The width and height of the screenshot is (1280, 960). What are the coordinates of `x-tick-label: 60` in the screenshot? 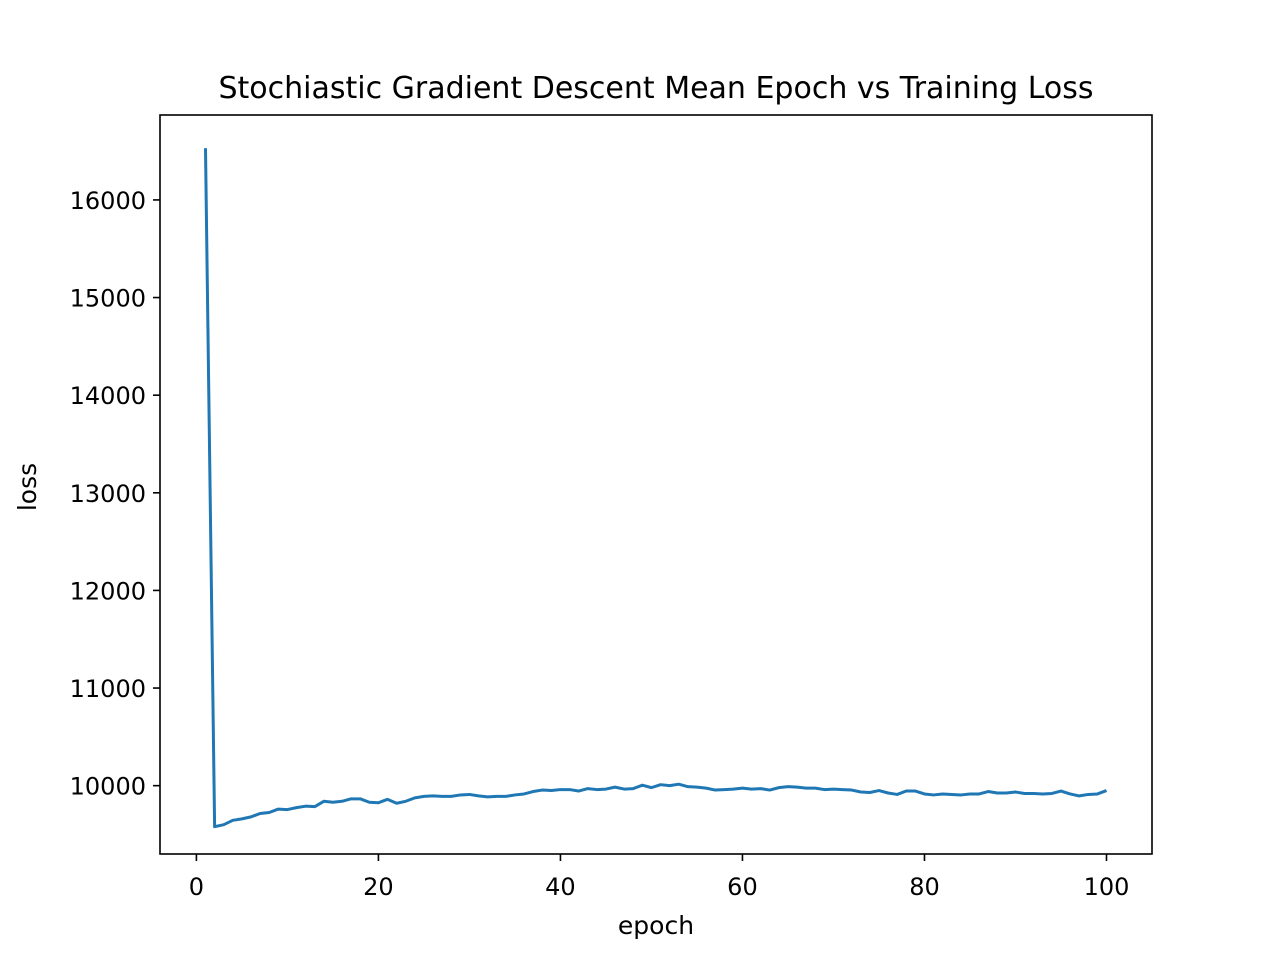 It's located at (742, 887).